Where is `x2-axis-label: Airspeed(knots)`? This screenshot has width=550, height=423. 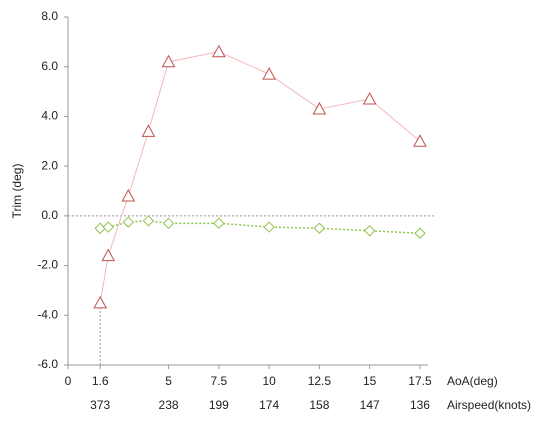
x2-axis-label: Airspeed(knots) is located at coordinates (489, 405).